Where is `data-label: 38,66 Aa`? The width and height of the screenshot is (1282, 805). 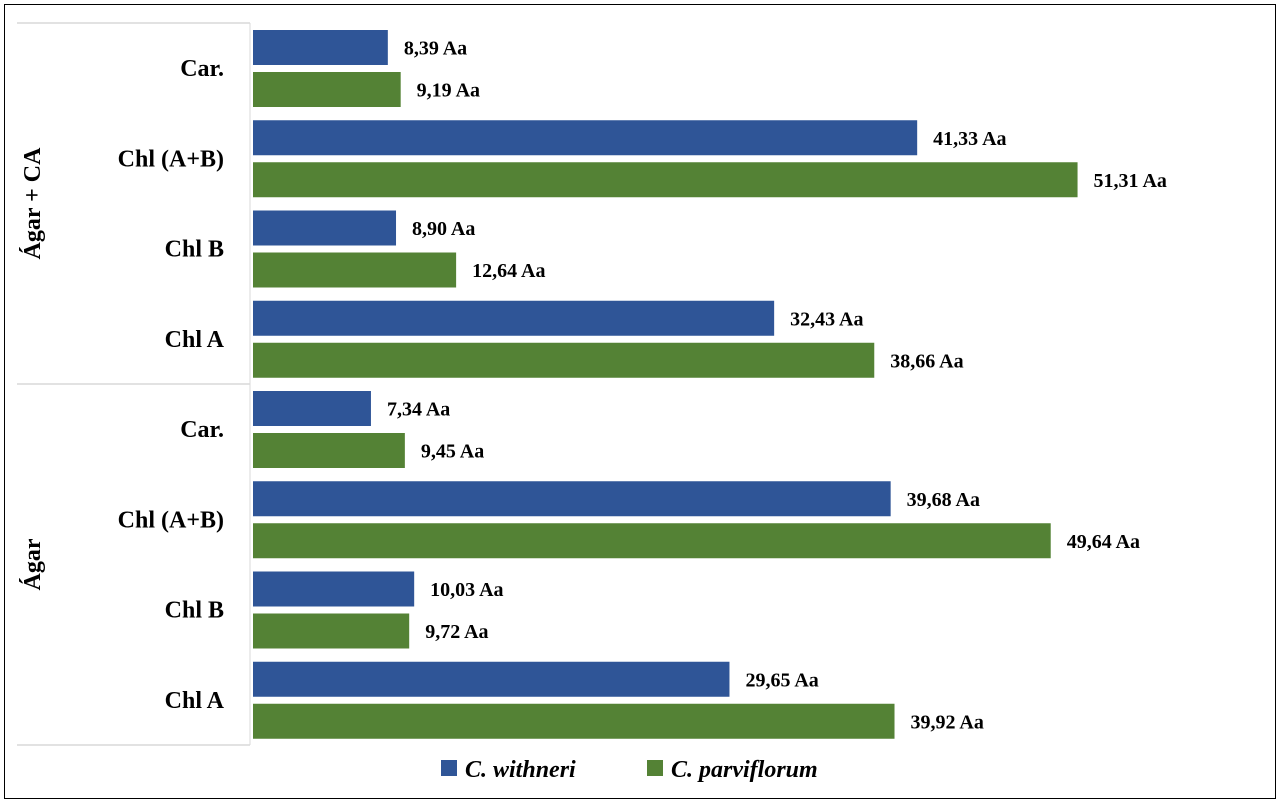
data-label: 38,66 Aa is located at coordinates (926, 361).